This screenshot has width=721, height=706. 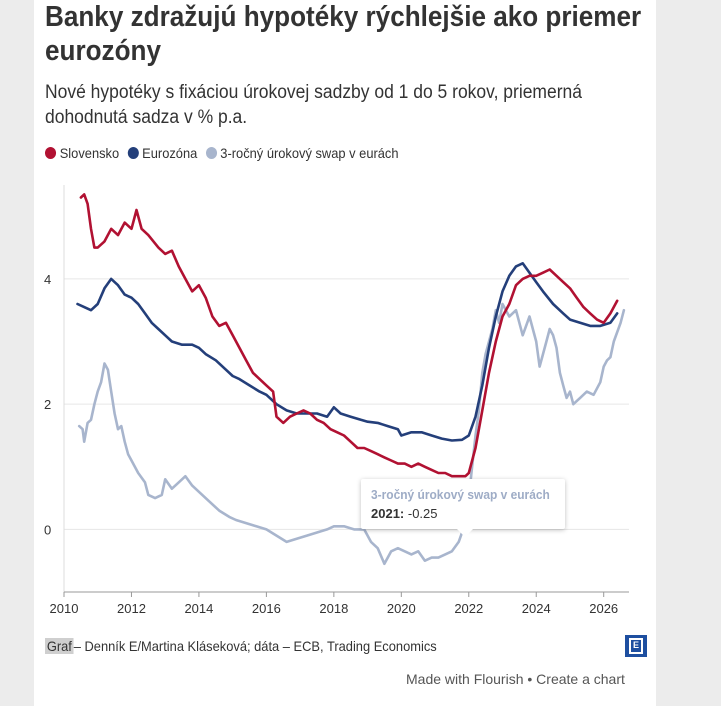 I want to click on footer-graf-link: Graf, so click(x=59, y=646).